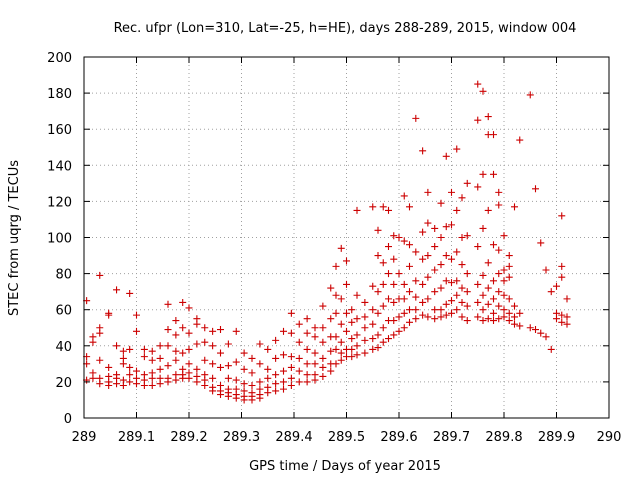 Image resolution: width=640 pixels, height=480 pixels. What do you see at coordinates (59, 94) in the screenshot?
I see `y-tick-label: 180` at bounding box center [59, 94].